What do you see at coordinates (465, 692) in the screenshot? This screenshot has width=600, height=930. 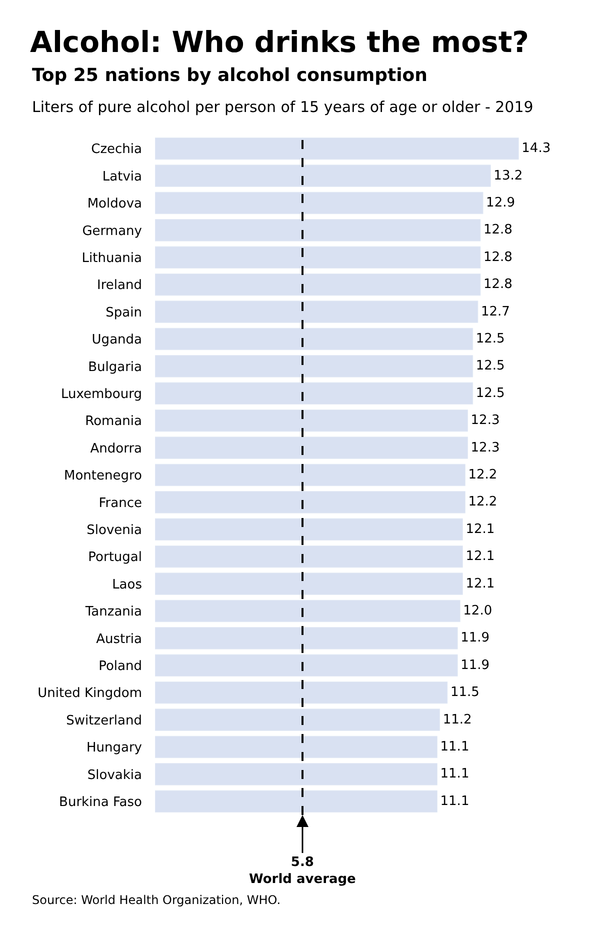 I see `data-label: 11.5` at bounding box center [465, 692].